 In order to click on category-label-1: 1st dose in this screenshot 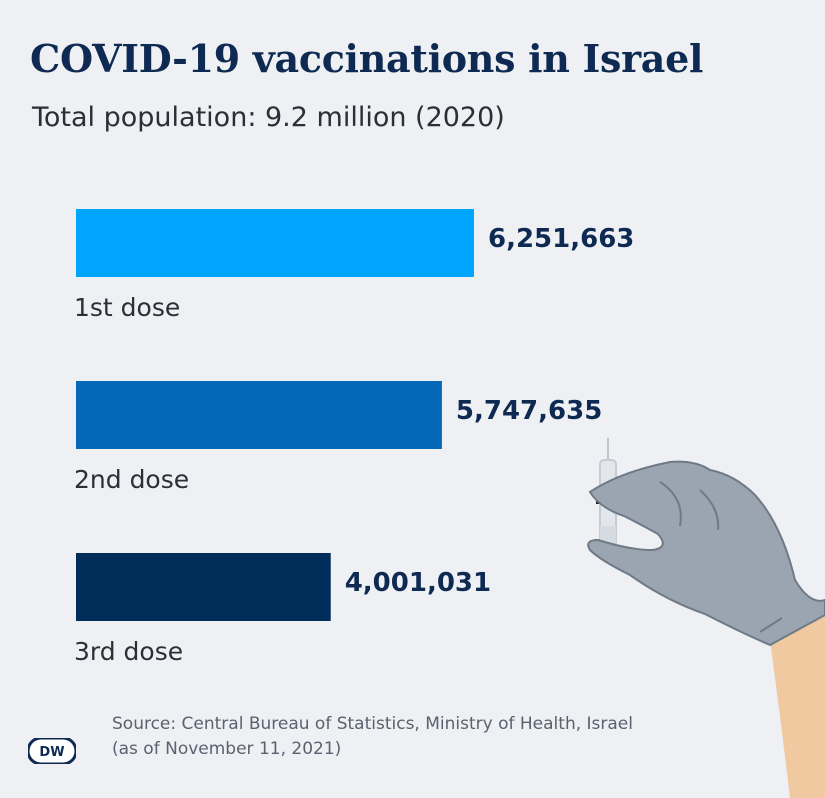, I will do `click(127, 307)`.